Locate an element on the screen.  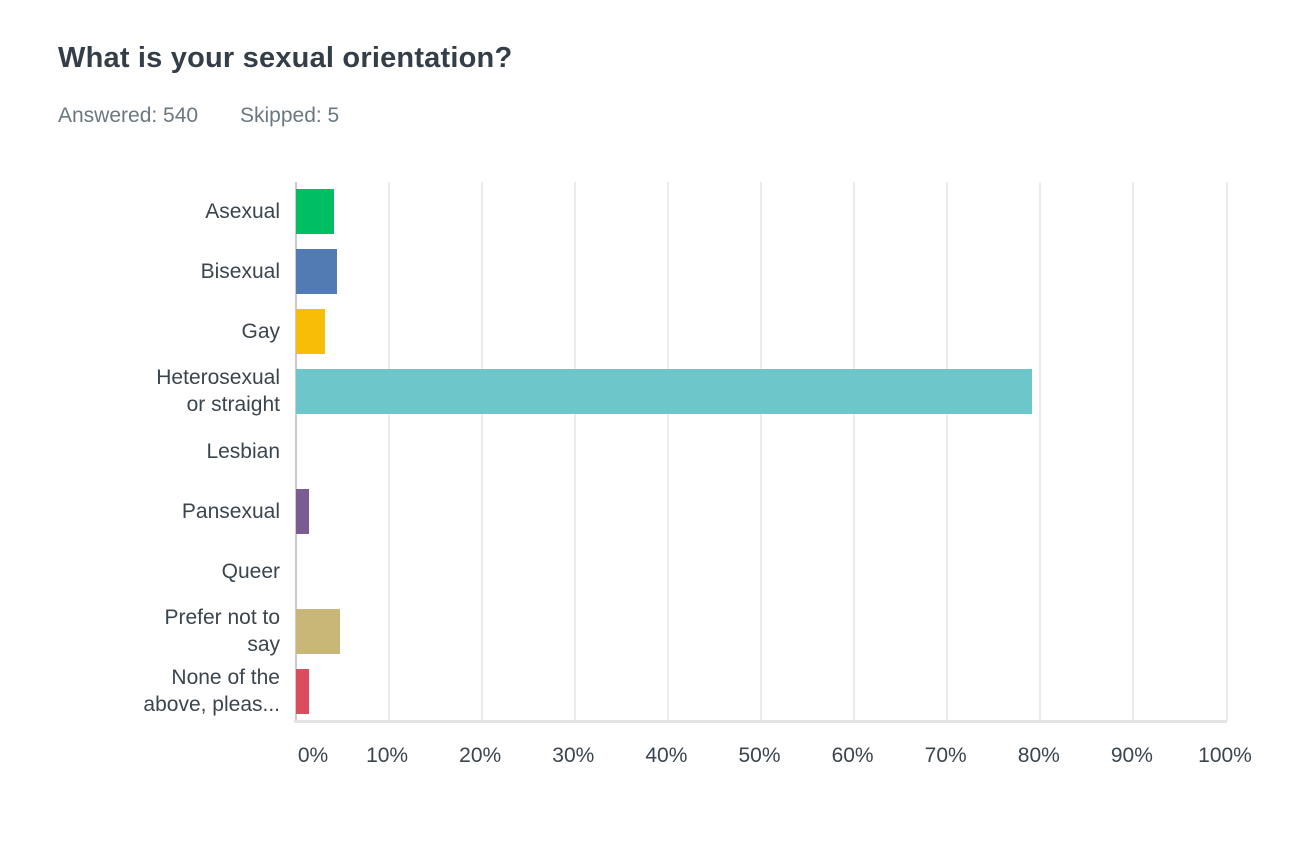
category-label-prefer-not-to-say: Prefer not to say is located at coordinates (222, 631).